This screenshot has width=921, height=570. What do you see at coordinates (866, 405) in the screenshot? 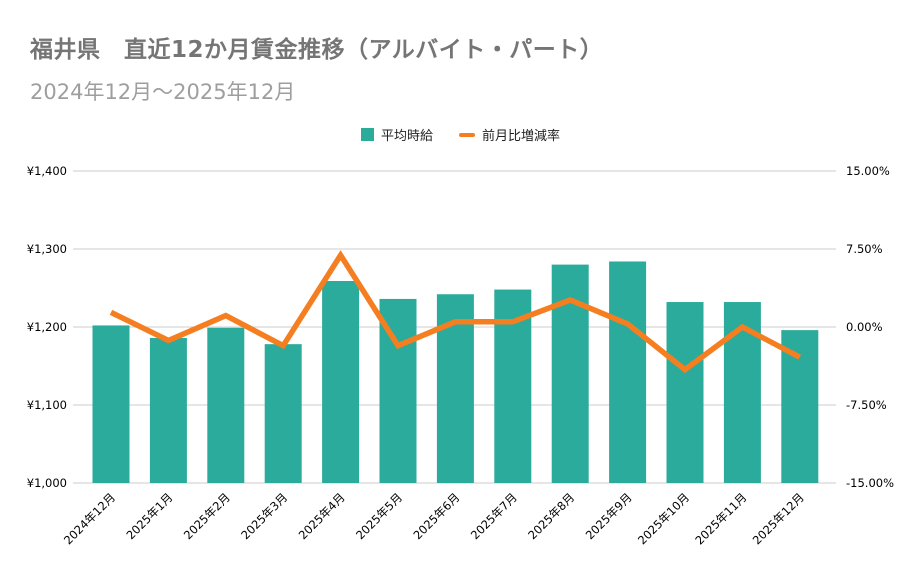
I see `y-right-tick-label: -7.50%` at bounding box center [866, 405].